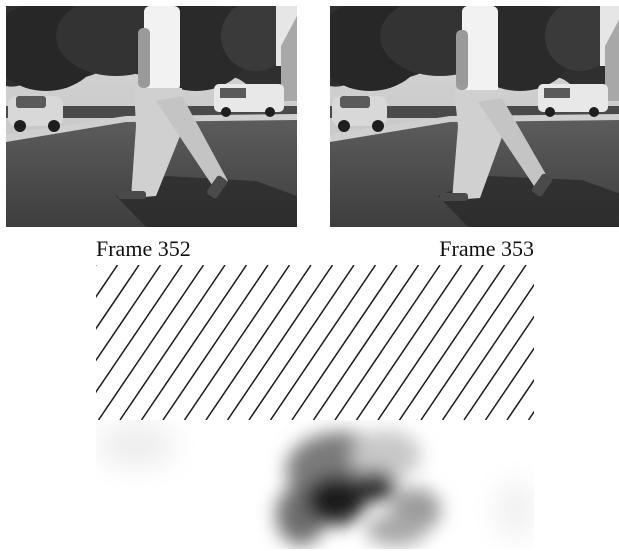 The image size is (619, 551). What do you see at coordinates (143, 249) in the screenshot?
I see `frame-352-caption: Frame 352` at bounding box center [143, 249].